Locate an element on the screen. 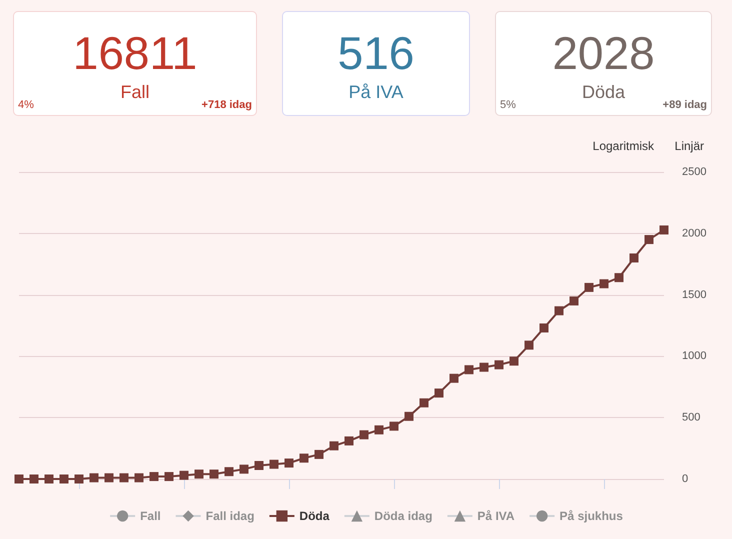  text: 5% is located at coordinates (508, 105).